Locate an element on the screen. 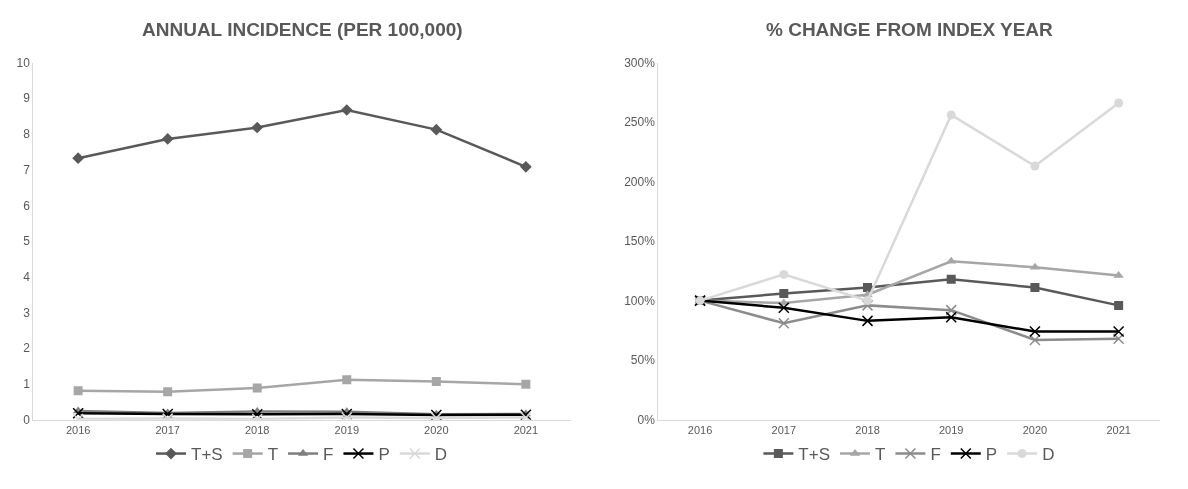  chart-title: % CHANGE FROM INDEX YEAR is located at coordinates (910, 29).